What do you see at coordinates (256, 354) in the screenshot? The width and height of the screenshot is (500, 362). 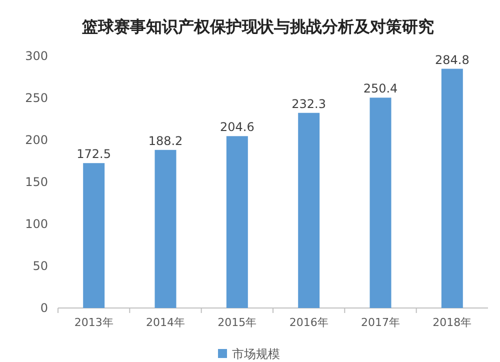 I see `legend-label: 市场规模` at bounding box center [256, 354].